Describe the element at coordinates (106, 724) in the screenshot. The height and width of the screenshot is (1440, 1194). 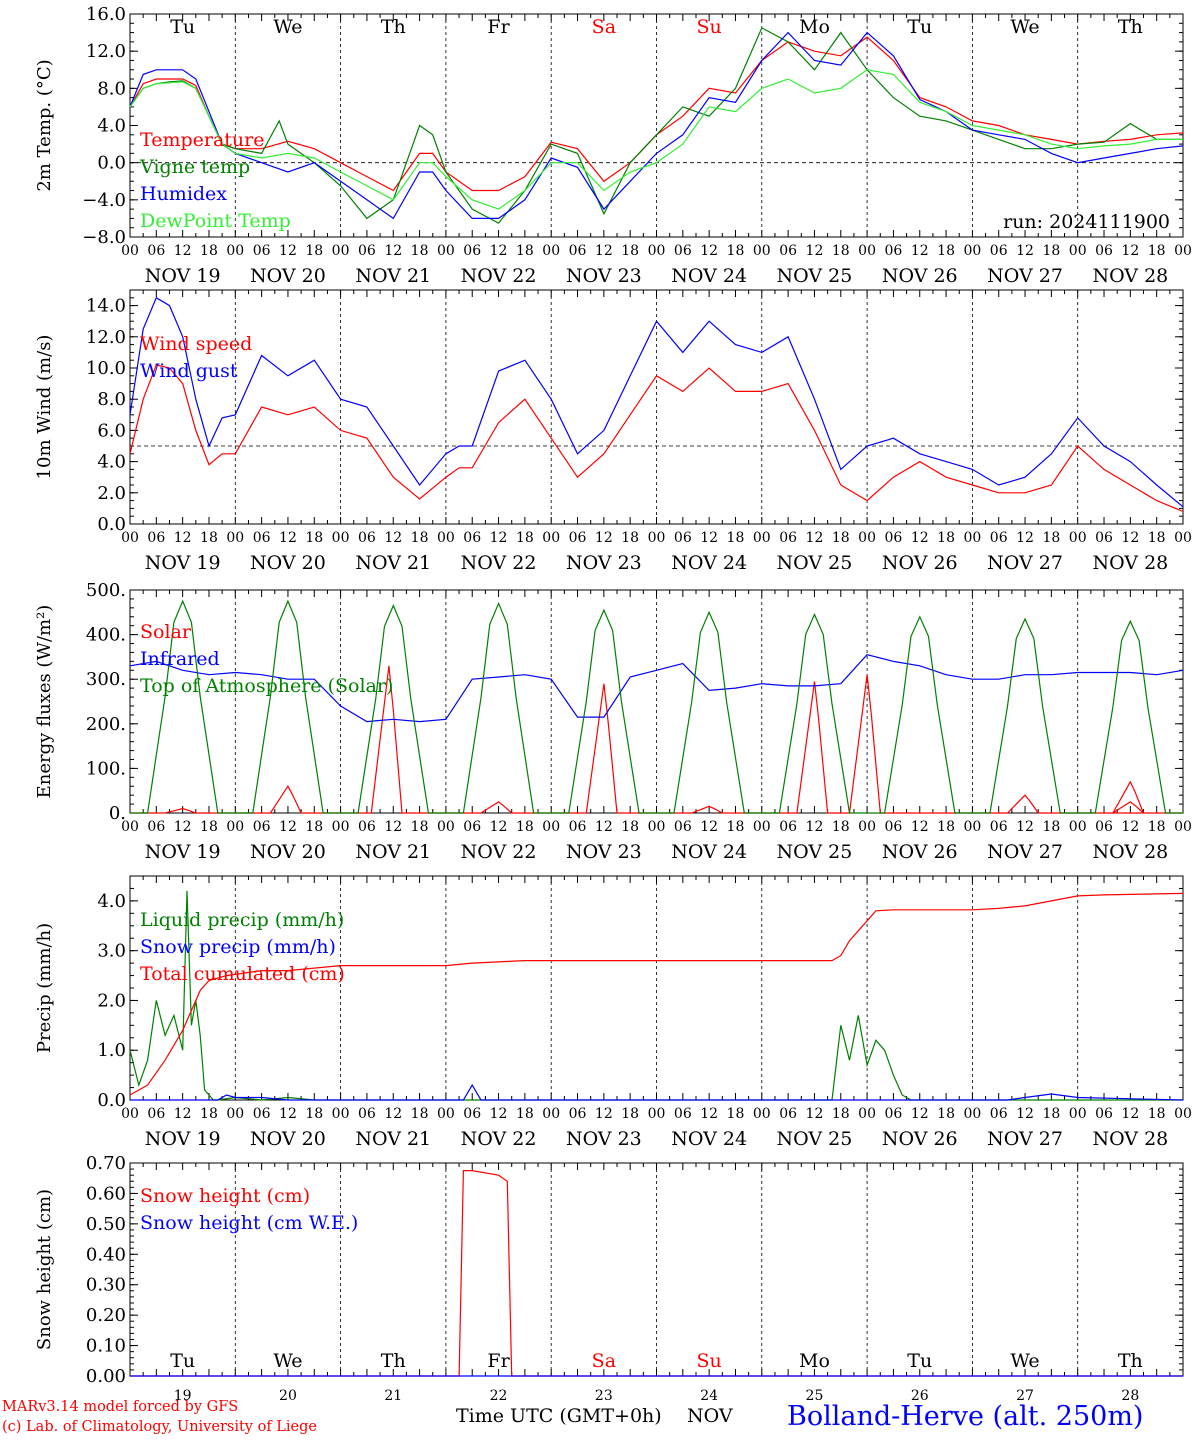
I see `y-tick-label: 200.` at that location.